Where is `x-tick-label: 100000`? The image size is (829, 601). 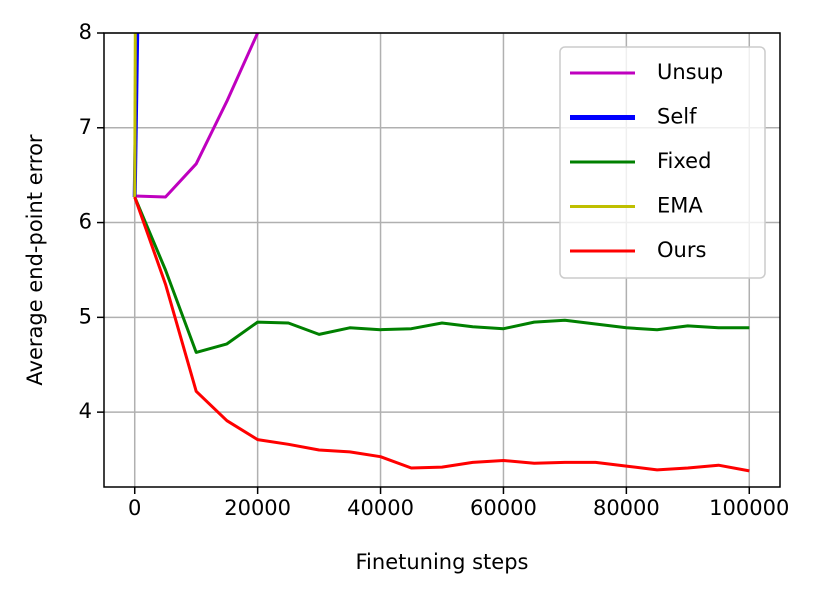 x-tick-label: 100000 is located at coordinates (749, 508).